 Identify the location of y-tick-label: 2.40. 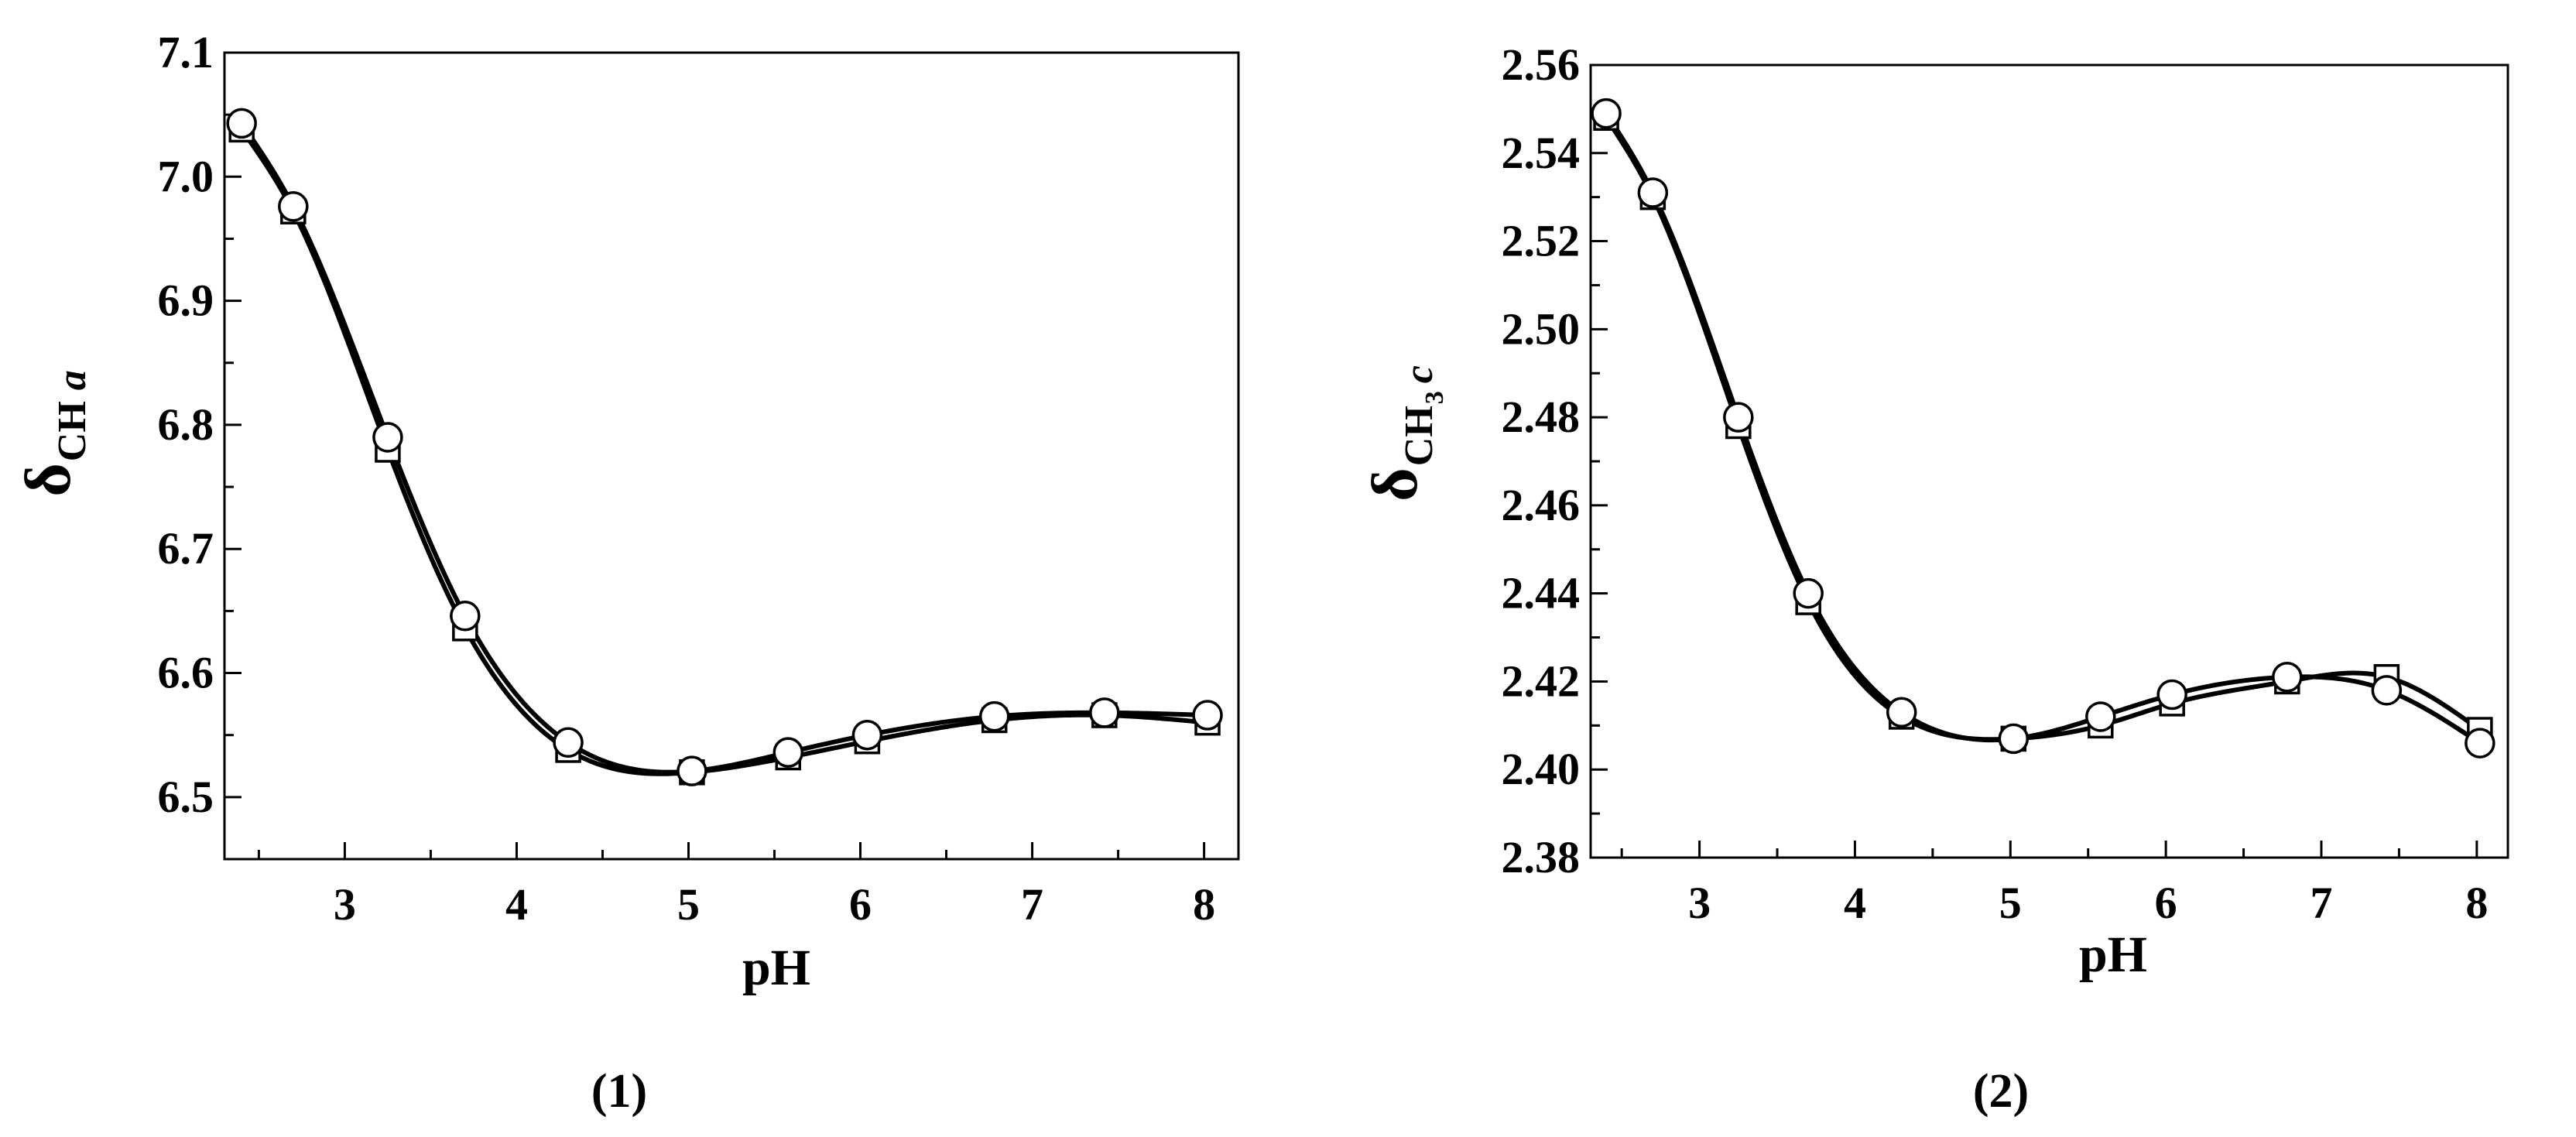
(1542, 769).